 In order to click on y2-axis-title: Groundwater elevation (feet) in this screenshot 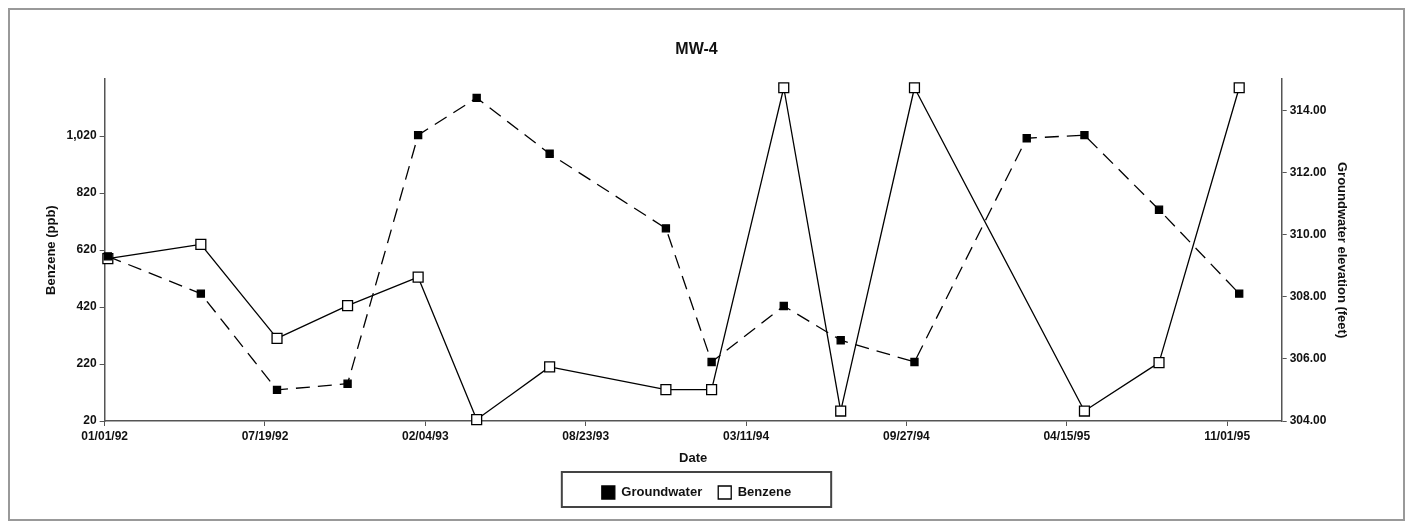, I will do `click(1342, 250)`.